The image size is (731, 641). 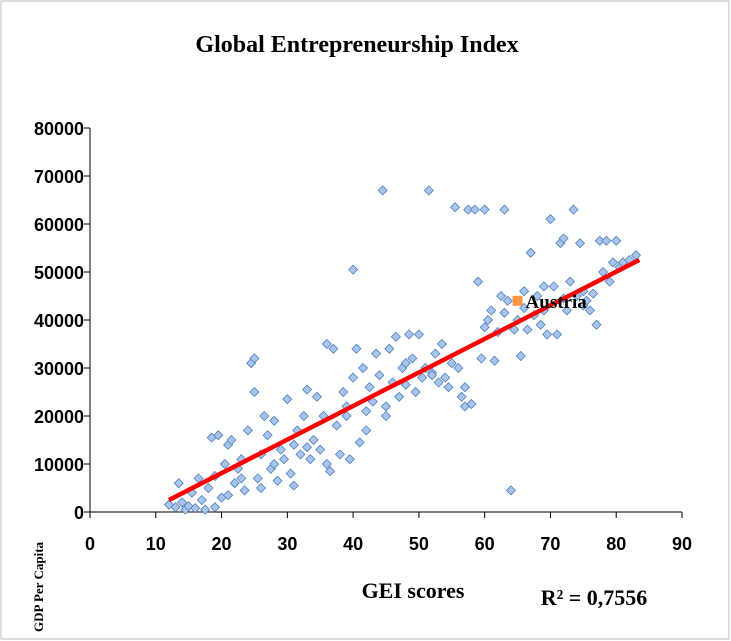 I want to click on x-tick-label: 70, so click(x=550, y=544).